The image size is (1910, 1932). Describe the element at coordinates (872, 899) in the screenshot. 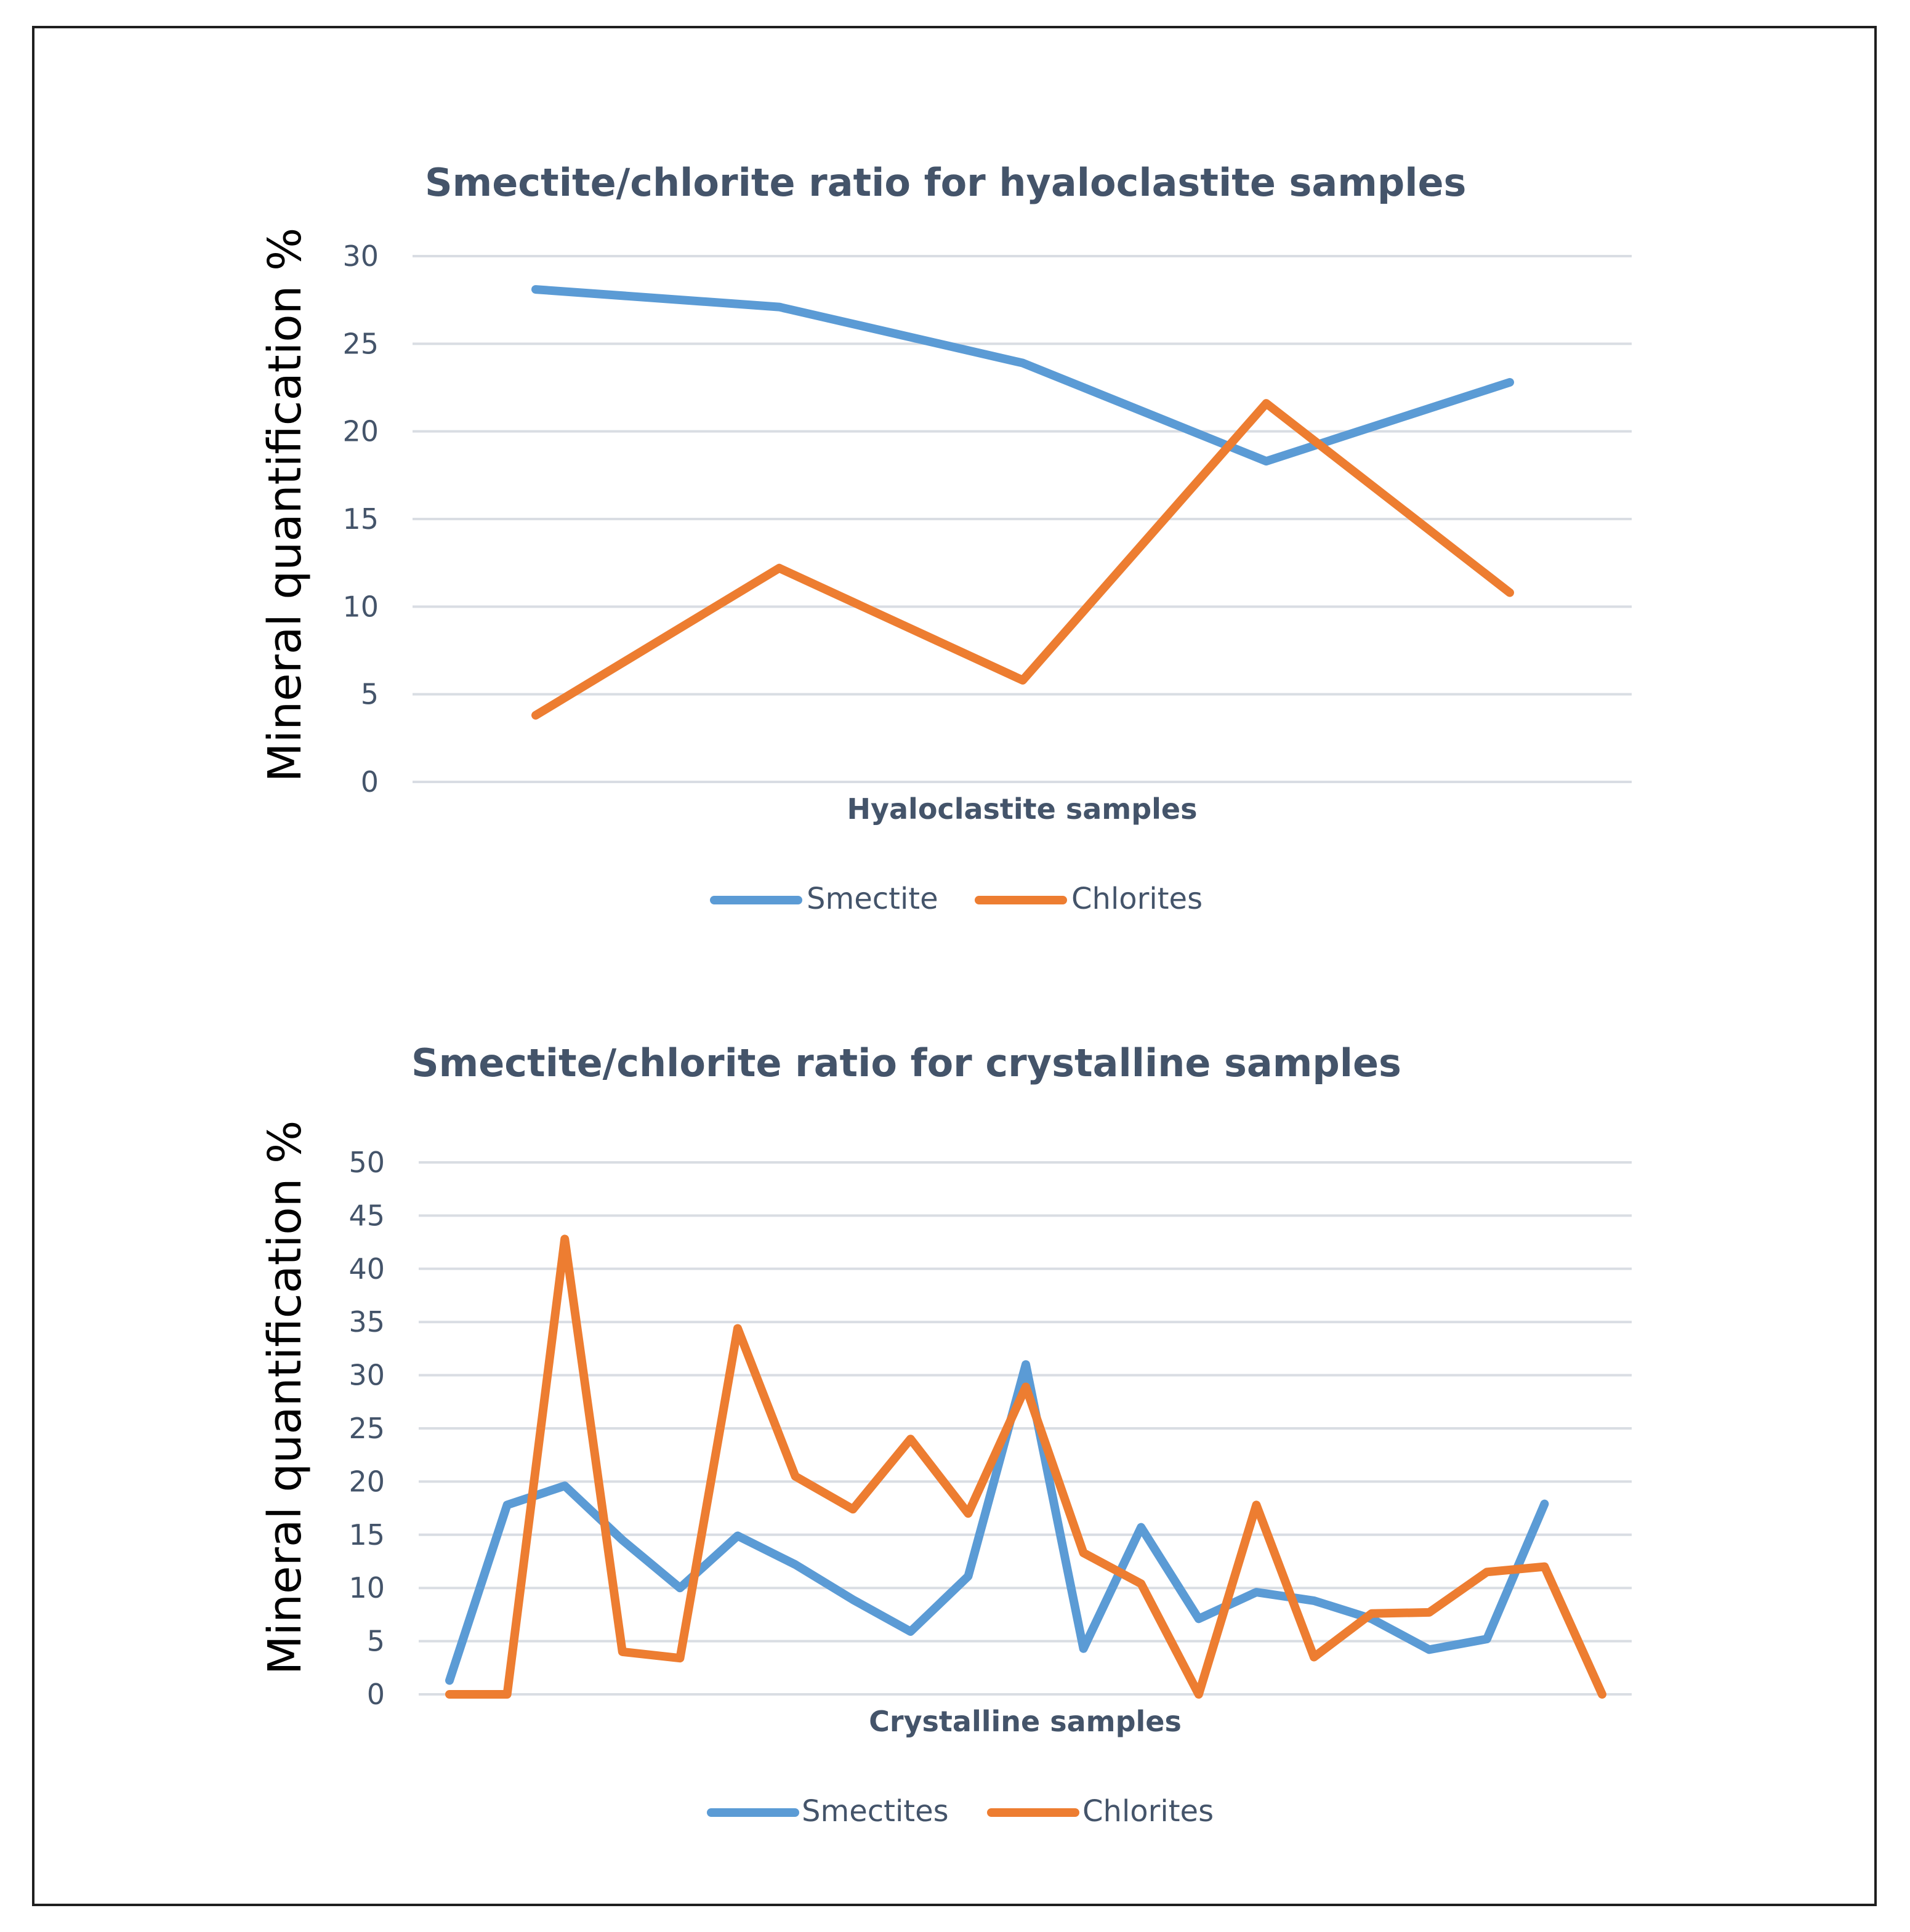

I see `legend-label-smectite: Smectite` at that location.